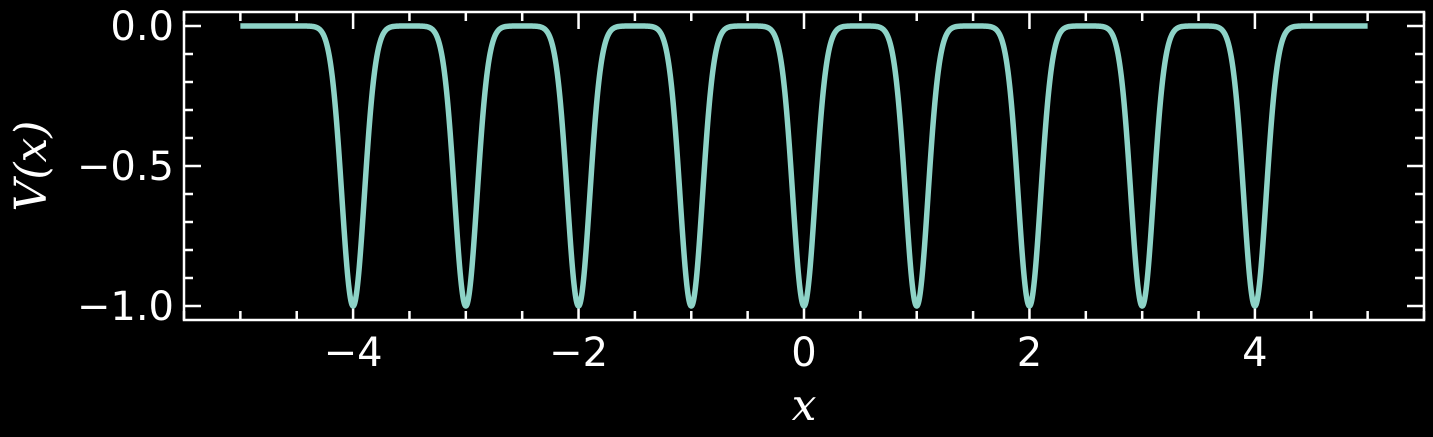 The height and width of the screenshot is (437, 1433). What do you see at coordinates (803, 353) in the screenshot?
I see `x-tick-label: 0` at bounding box center [803, 353].